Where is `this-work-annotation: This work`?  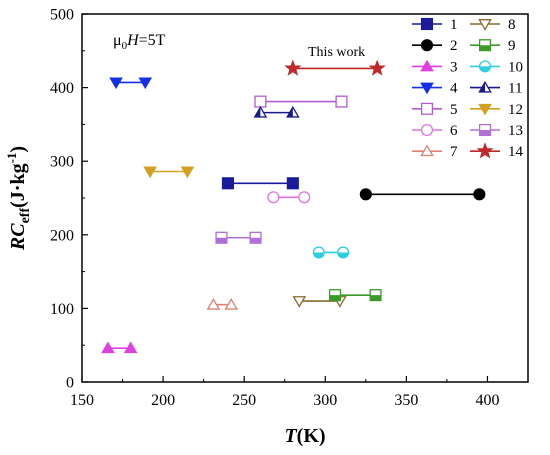
this-work-annotation: This work is located at coordinates (336, 52).